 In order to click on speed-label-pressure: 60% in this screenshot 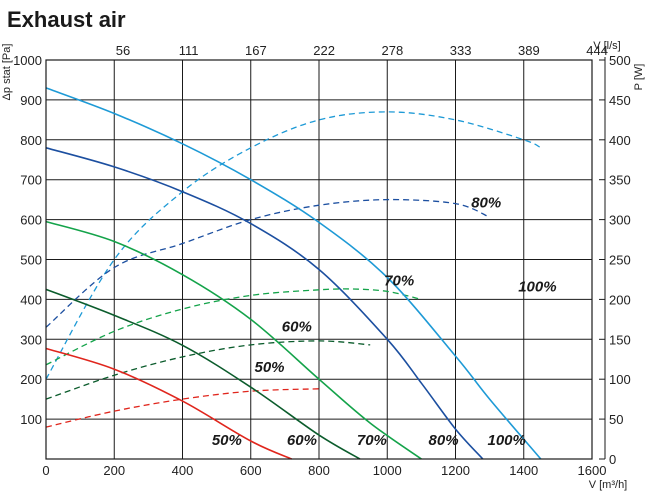, I will do `click(302, 440)`.